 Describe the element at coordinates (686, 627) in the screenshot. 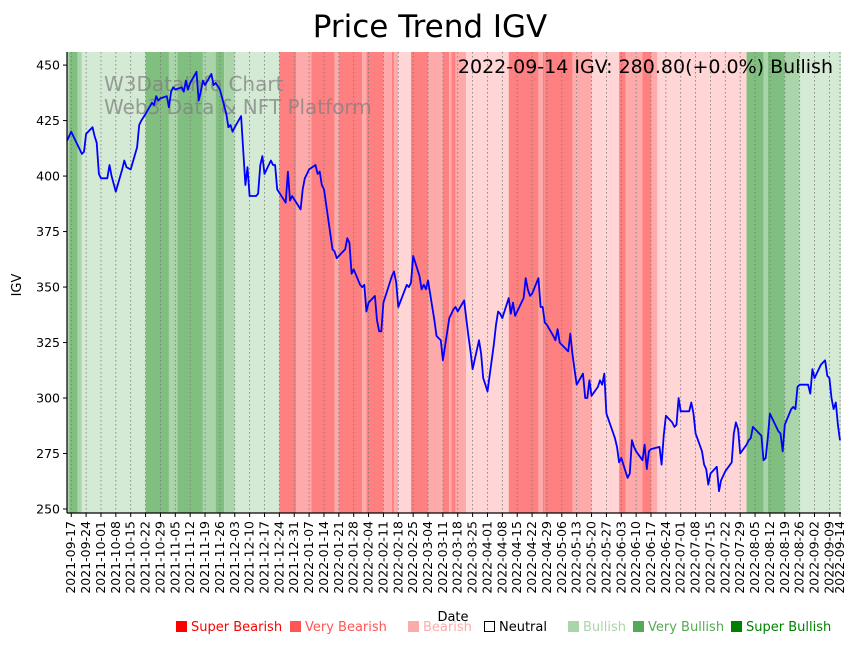

I see `legend-label: Very Bullish` at that location.